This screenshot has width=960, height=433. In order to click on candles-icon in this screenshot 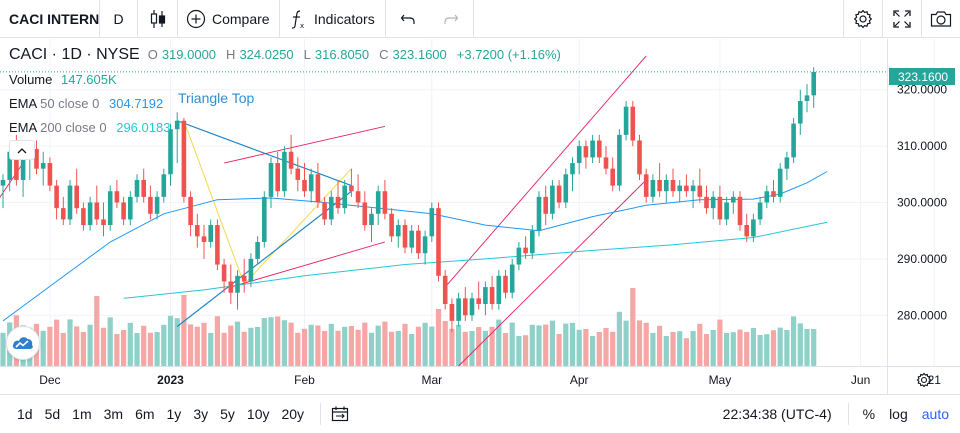, I will do `click(157, 18)`.